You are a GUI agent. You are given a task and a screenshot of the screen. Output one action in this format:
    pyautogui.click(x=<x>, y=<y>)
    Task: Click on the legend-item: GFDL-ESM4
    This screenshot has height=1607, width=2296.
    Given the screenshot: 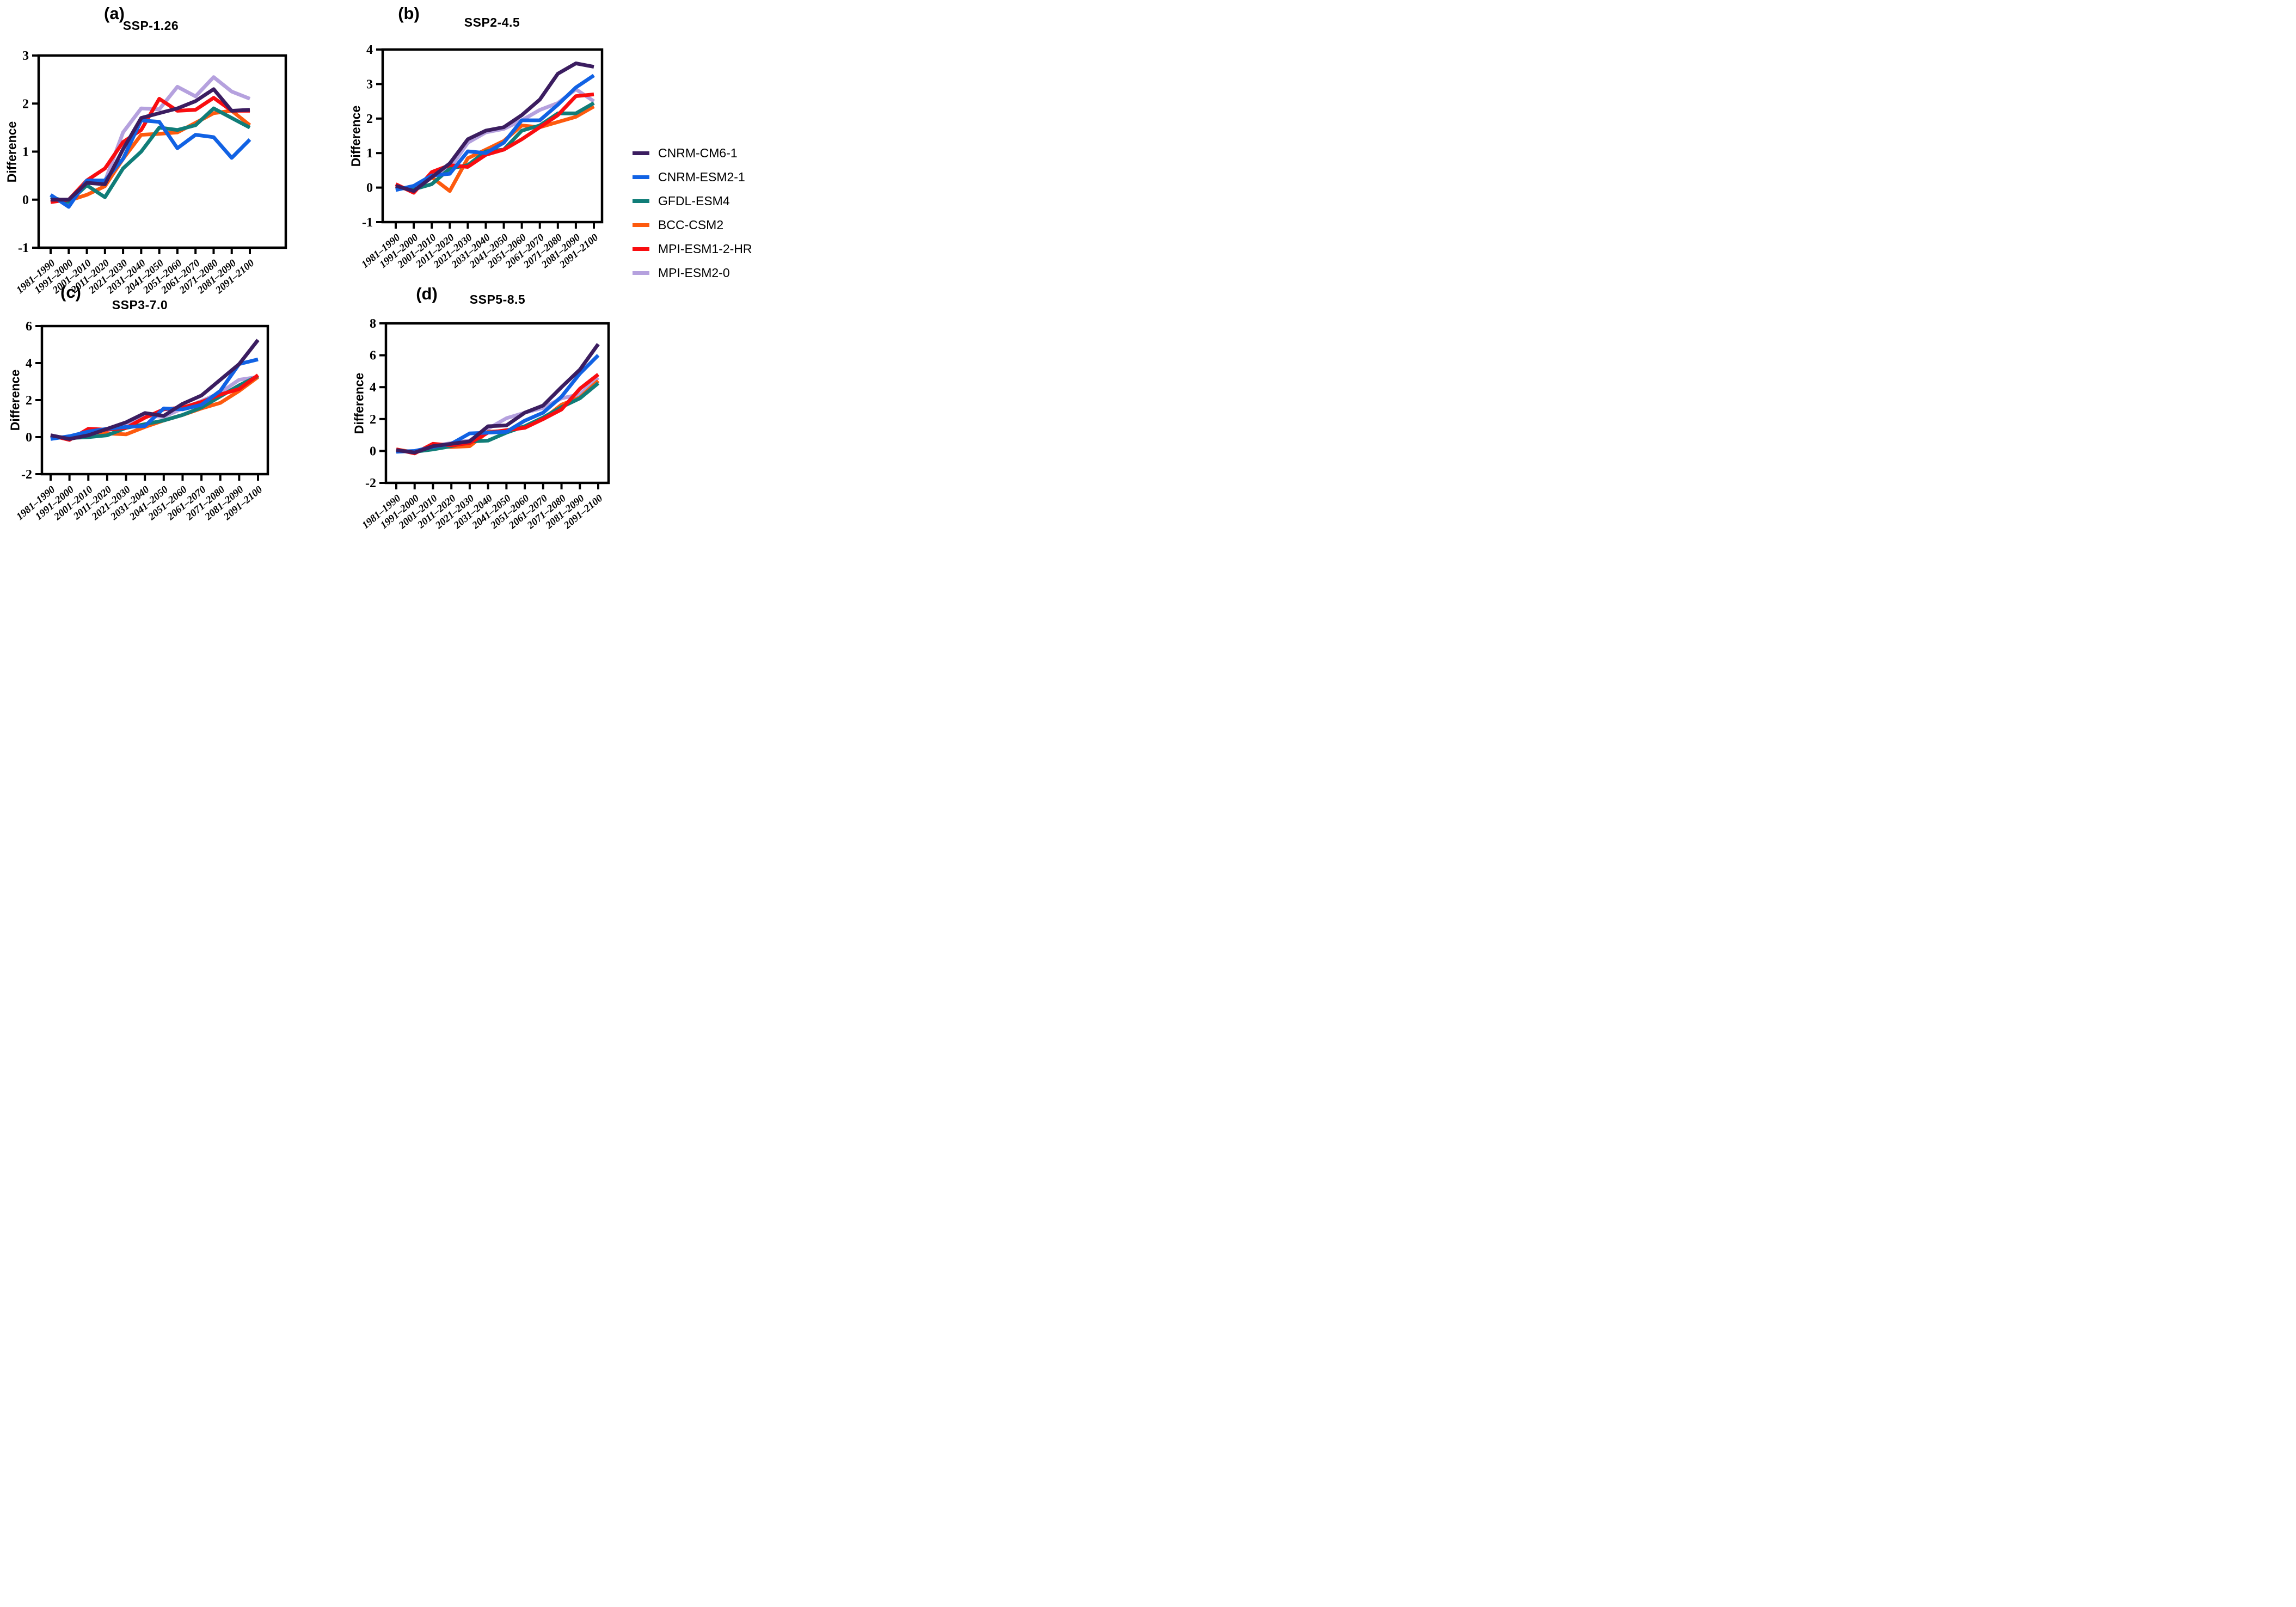 What is the action you would take?
    pyautogui.click(x=692, y=200)
    